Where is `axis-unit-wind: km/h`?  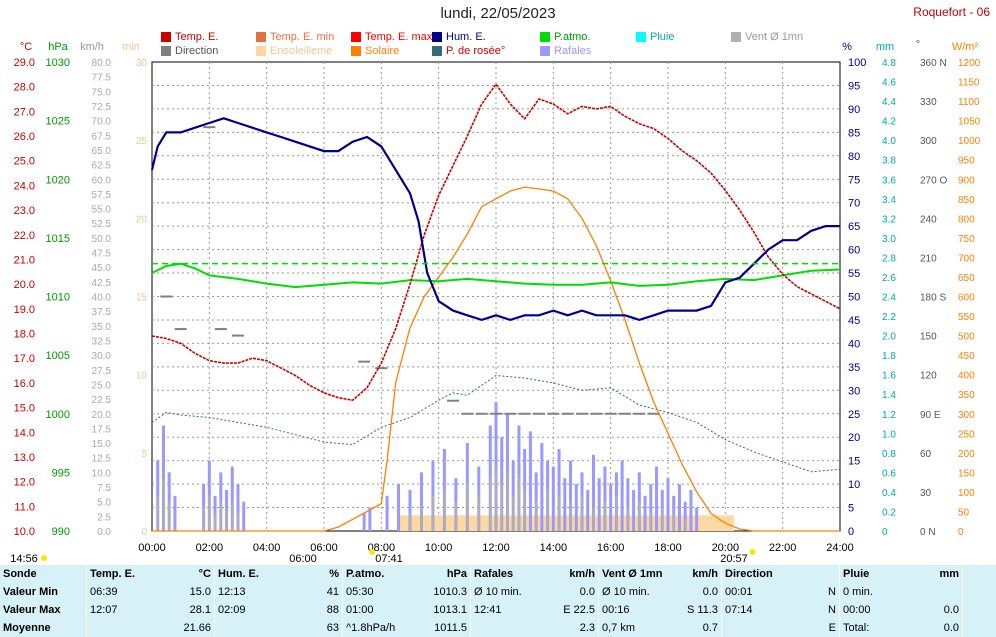 axis-unit-wind: km/h is located at coordinates (92, 47).